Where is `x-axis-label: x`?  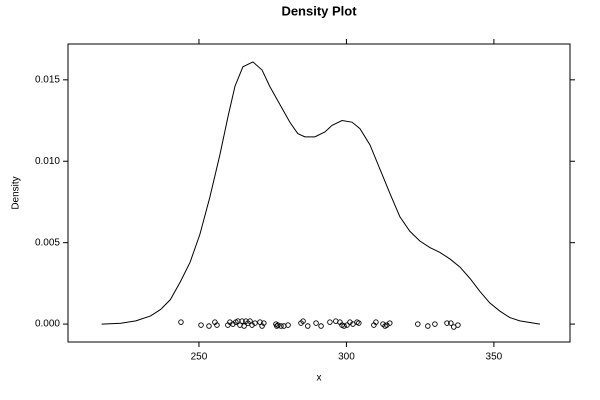
x-axis-label: x is located at coordinates (319, 378).